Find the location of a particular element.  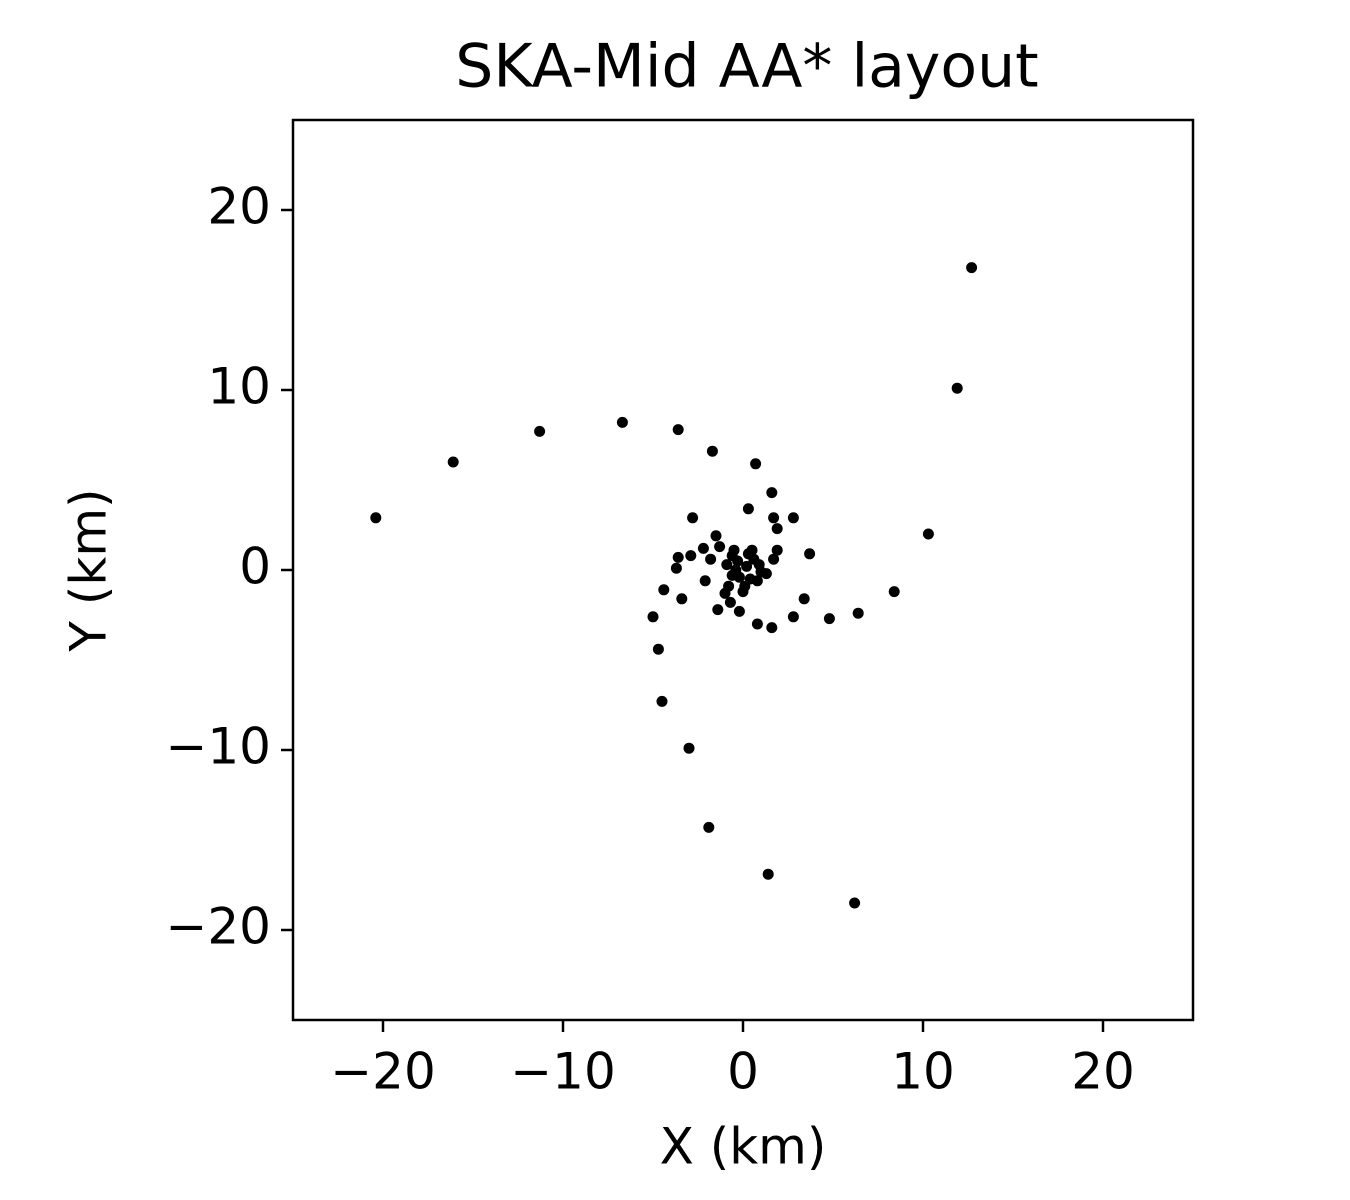

x-axis-label: X (km) is located at coordinates (743, 1147).